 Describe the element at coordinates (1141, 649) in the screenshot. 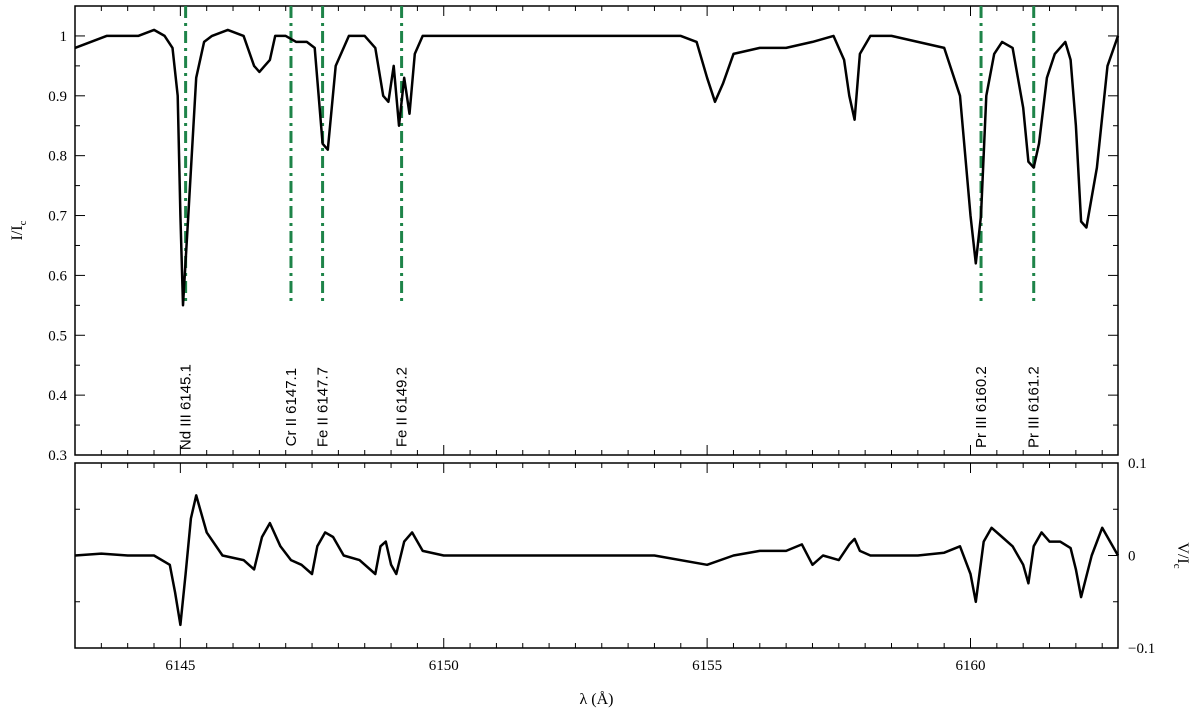

I see `y-tick-label: −0.1` at that location.